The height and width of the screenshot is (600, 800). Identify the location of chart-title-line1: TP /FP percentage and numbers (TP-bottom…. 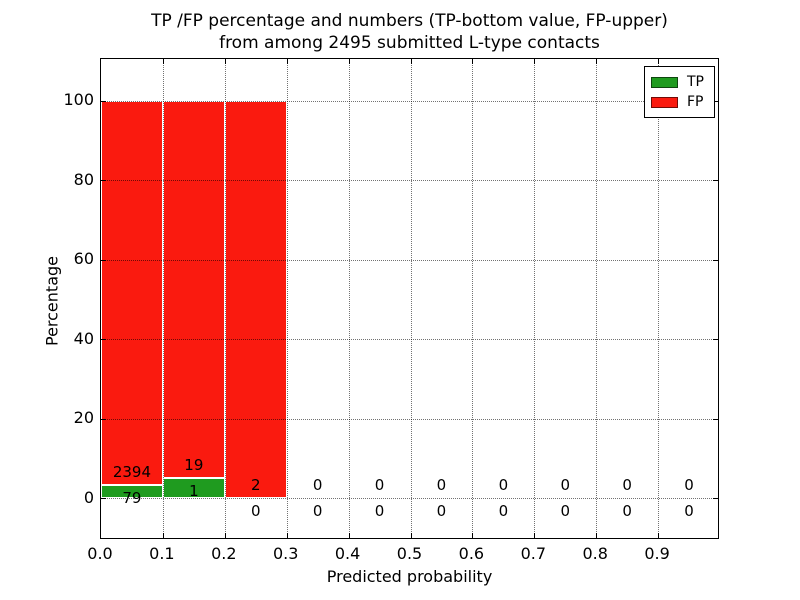
(409, 21).